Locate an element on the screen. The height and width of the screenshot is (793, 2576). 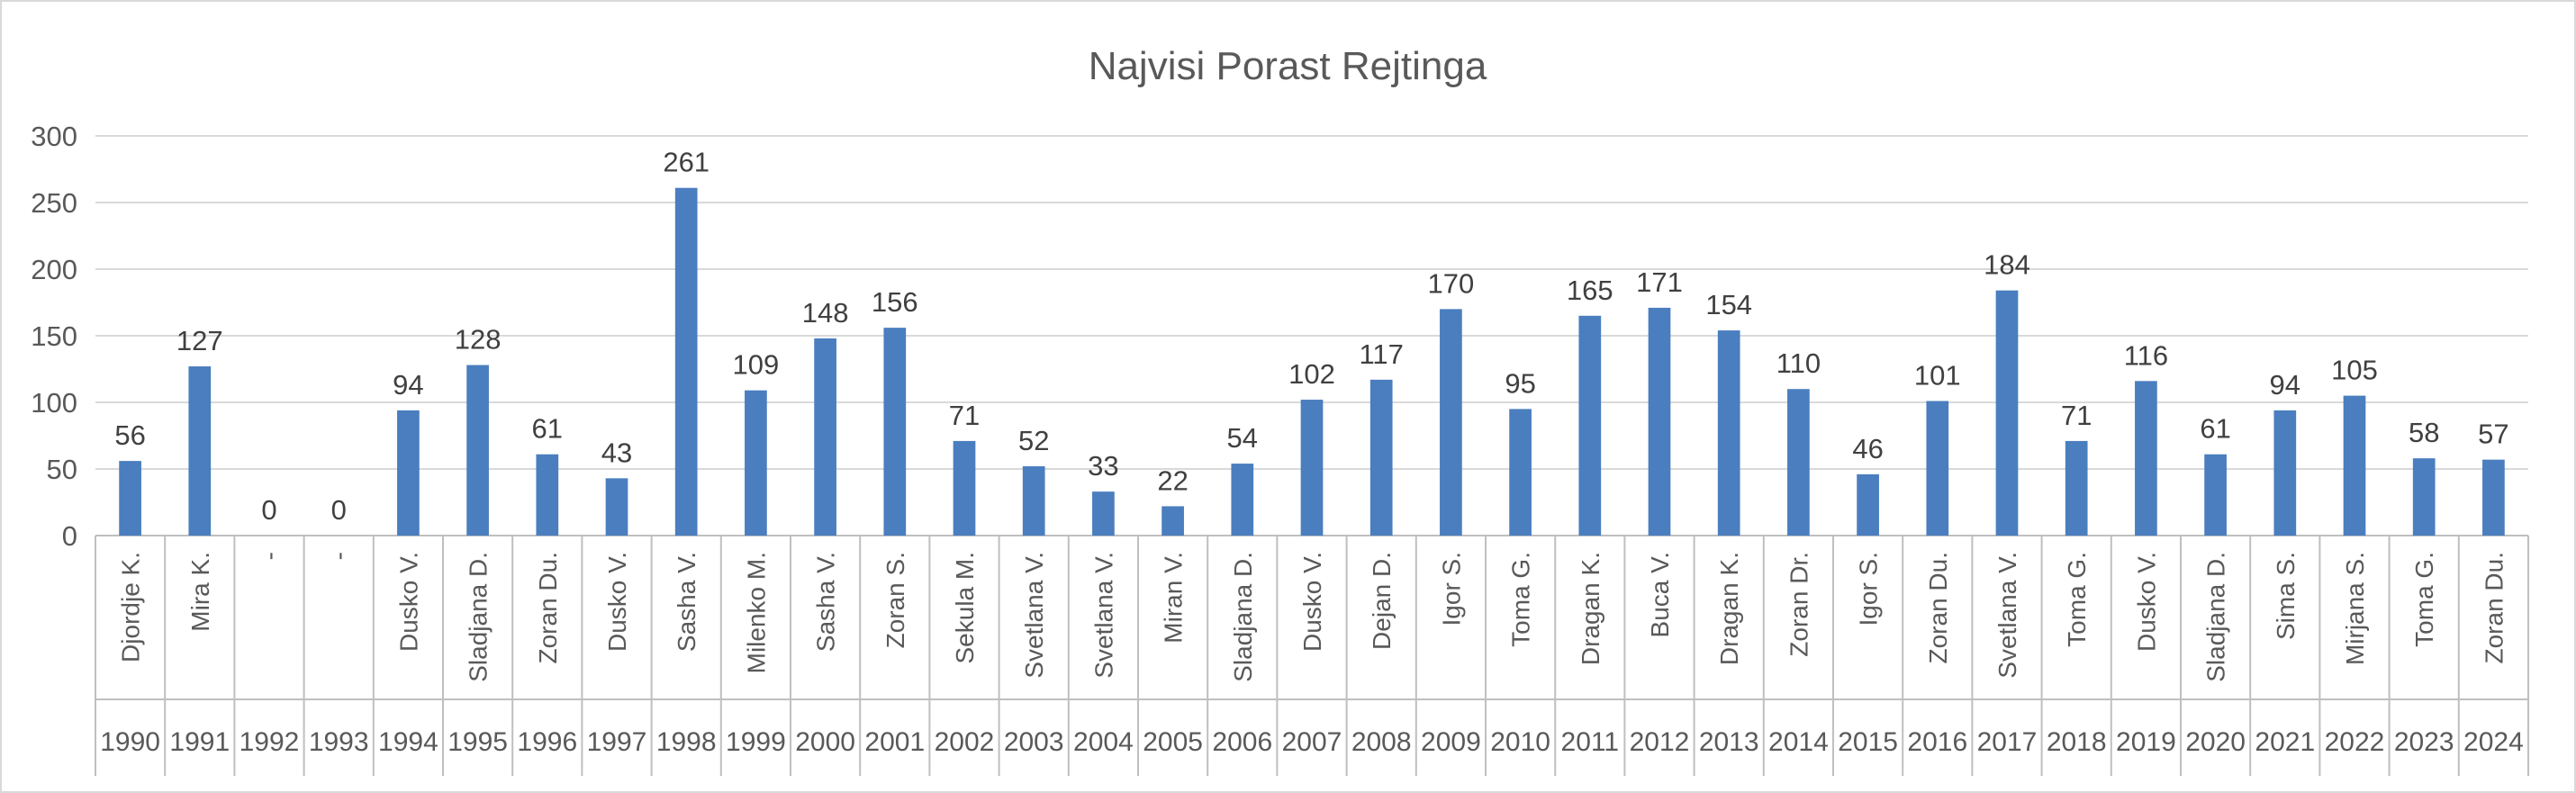
category-year-label: 2024 is located at coordinates (2493, 742).